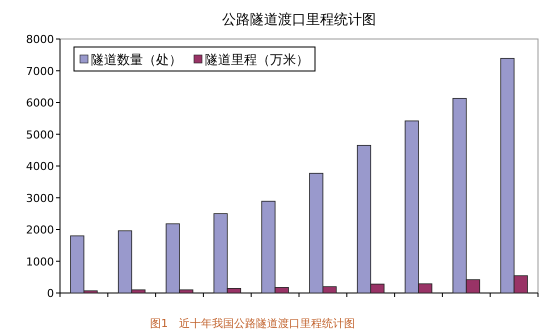 Image resolution: width=547 pixels, height=334 pixels. What do you see at coordinates (299, 20) in the screenshot?
I see `chart-title: 公路隧道渡口里程统计图` at bounding box center [299, 20].